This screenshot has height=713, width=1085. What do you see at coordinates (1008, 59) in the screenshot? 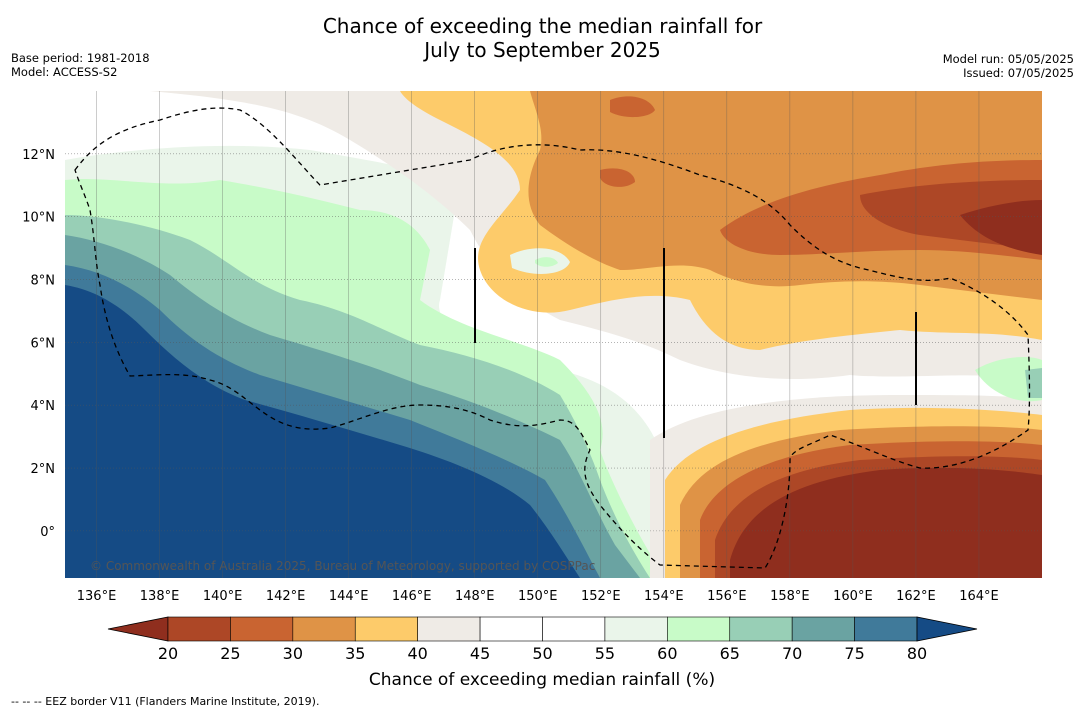
I see `model-run: Model run: 05/05/2025` at bounding box center [1008, 59].